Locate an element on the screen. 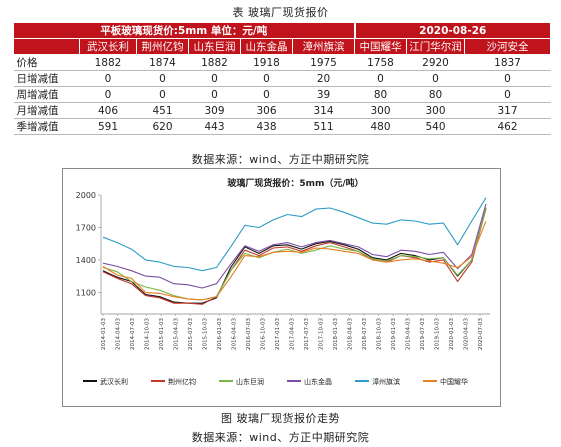 The width and height of the screenshot is (561, 447). x-tick-label: 2016-04-03 is located at coordinates (235, 334).